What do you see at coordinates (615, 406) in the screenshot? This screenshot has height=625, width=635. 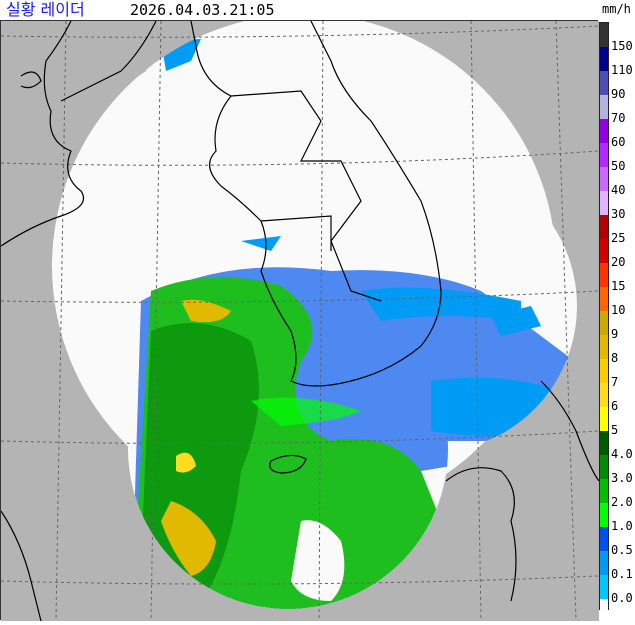 I see `legend-label: 6` at bounding box center [615, 406].